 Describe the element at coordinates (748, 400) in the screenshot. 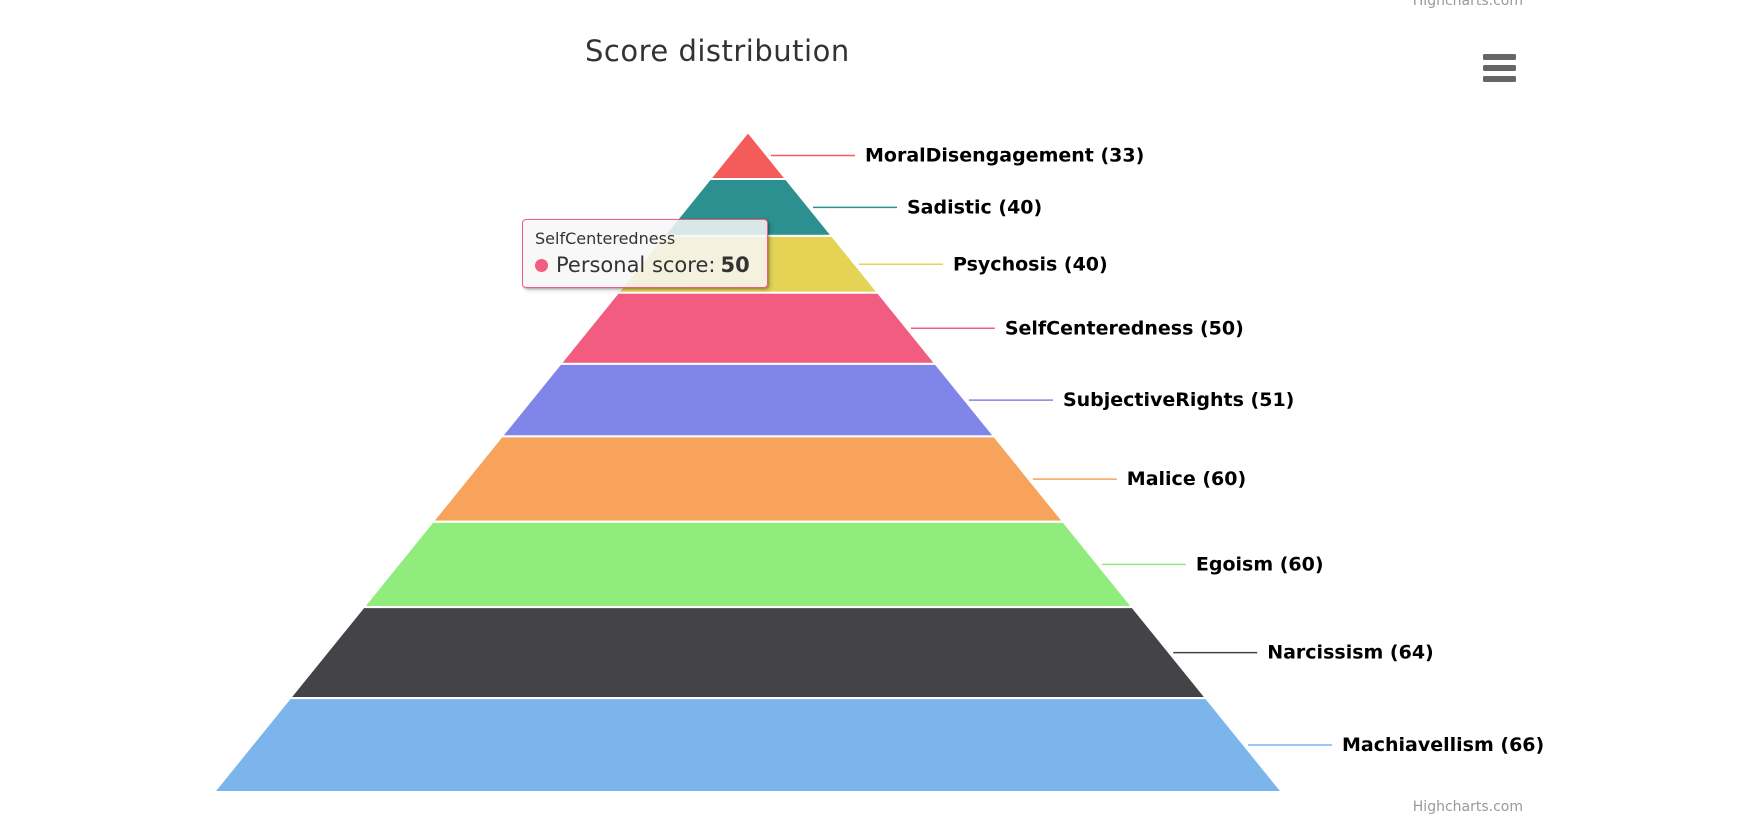

I see `pyramid-segment-SubjectiveRights` at that location.